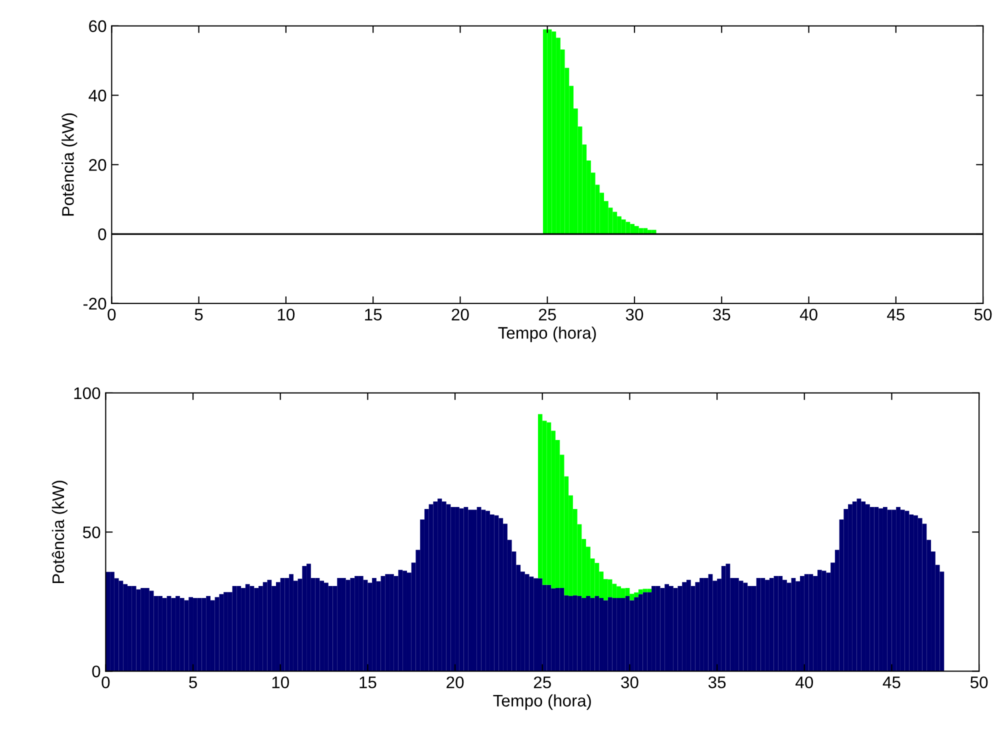  Describe the element at coordinates (97, 165) in the screenshot. I see `y-tick-label: 20` at that location.